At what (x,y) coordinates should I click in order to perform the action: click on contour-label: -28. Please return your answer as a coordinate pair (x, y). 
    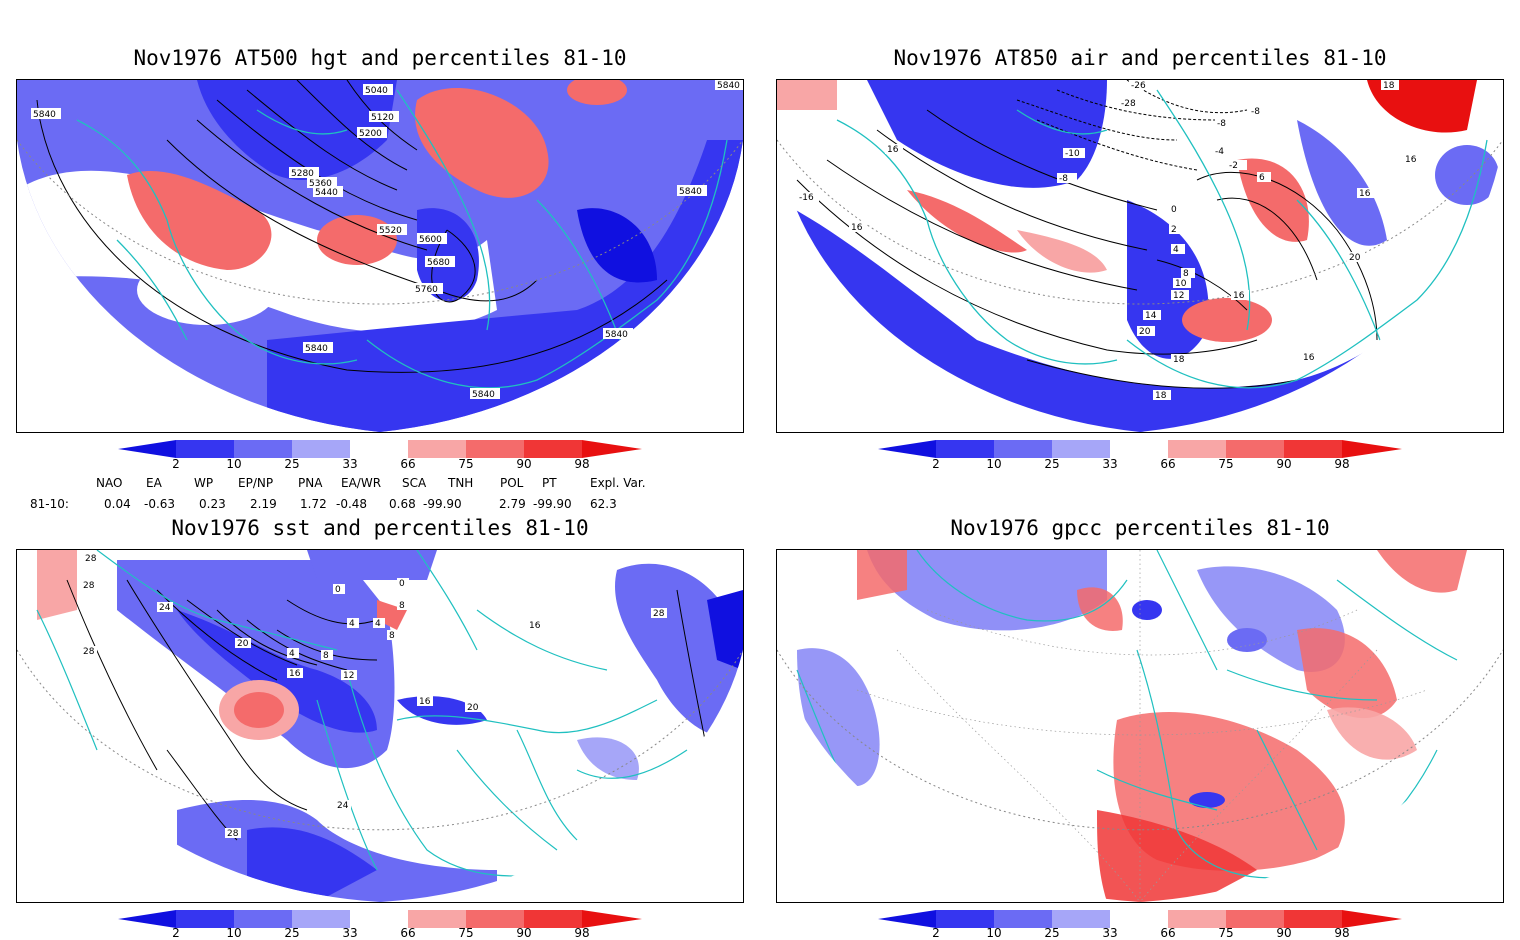
    Looking at the image, I should click on (1128, 104).